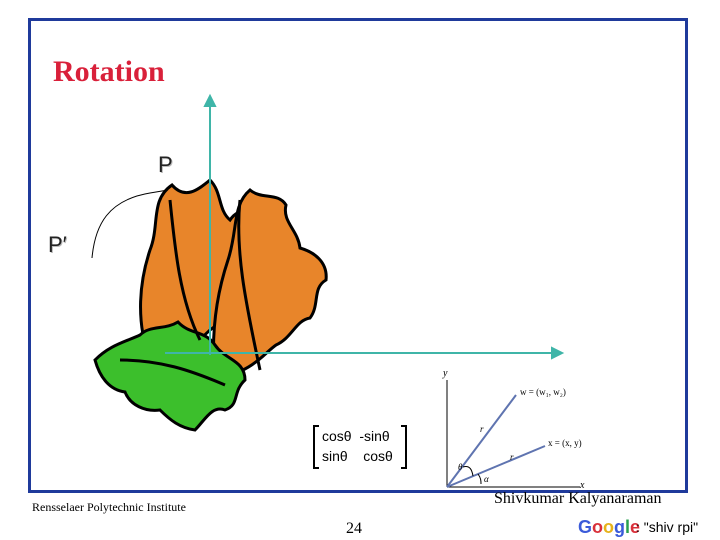  What do you see at coordinates (57, 244) in the screenshot?
I see `point-p-prime-label: P′` at bounding box center [57, 244].